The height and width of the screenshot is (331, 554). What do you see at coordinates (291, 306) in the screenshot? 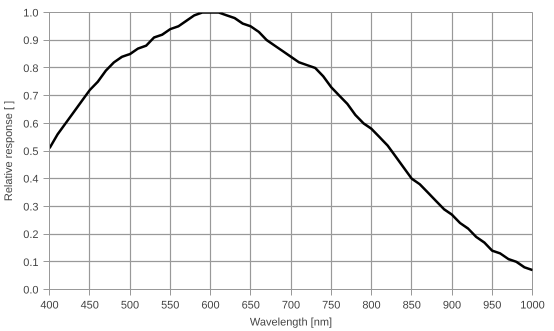
I see `x-tick-label: 700` at bounding box center [291, 306].